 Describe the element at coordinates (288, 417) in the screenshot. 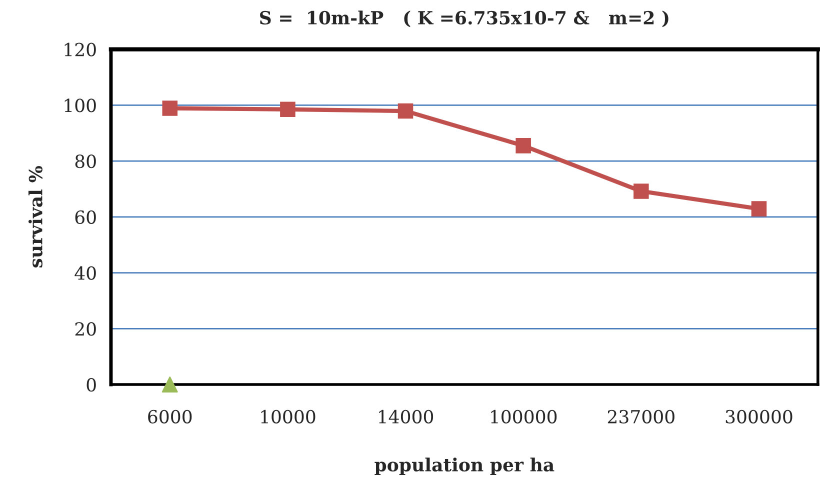

I see `x-tick-label: 10000` at that location.